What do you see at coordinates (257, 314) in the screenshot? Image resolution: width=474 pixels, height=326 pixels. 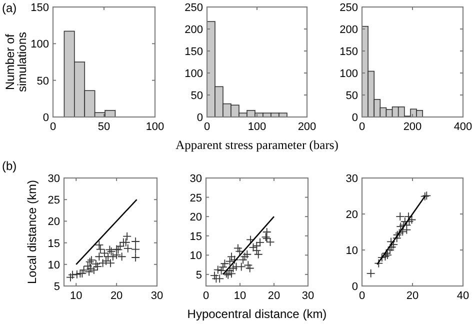 I see `x-axis-title: Hypocentral distance (km)` at bounding box center [257, 314].